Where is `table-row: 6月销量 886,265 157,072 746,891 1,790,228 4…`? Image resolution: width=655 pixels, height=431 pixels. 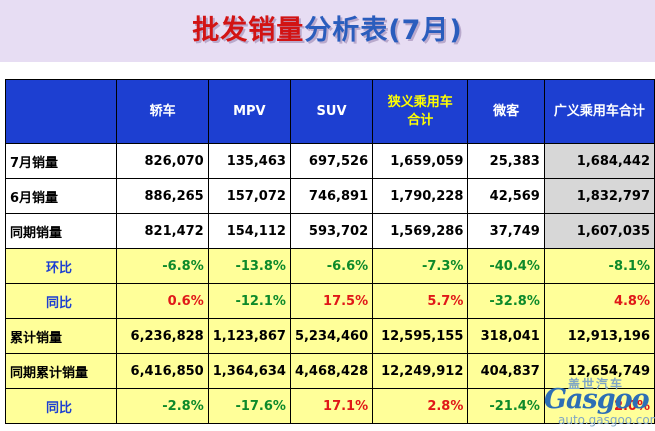
table-row: 6月销量 886,265 157,072 746,891 1,790,228 4… is located at coordinates (329, 196).